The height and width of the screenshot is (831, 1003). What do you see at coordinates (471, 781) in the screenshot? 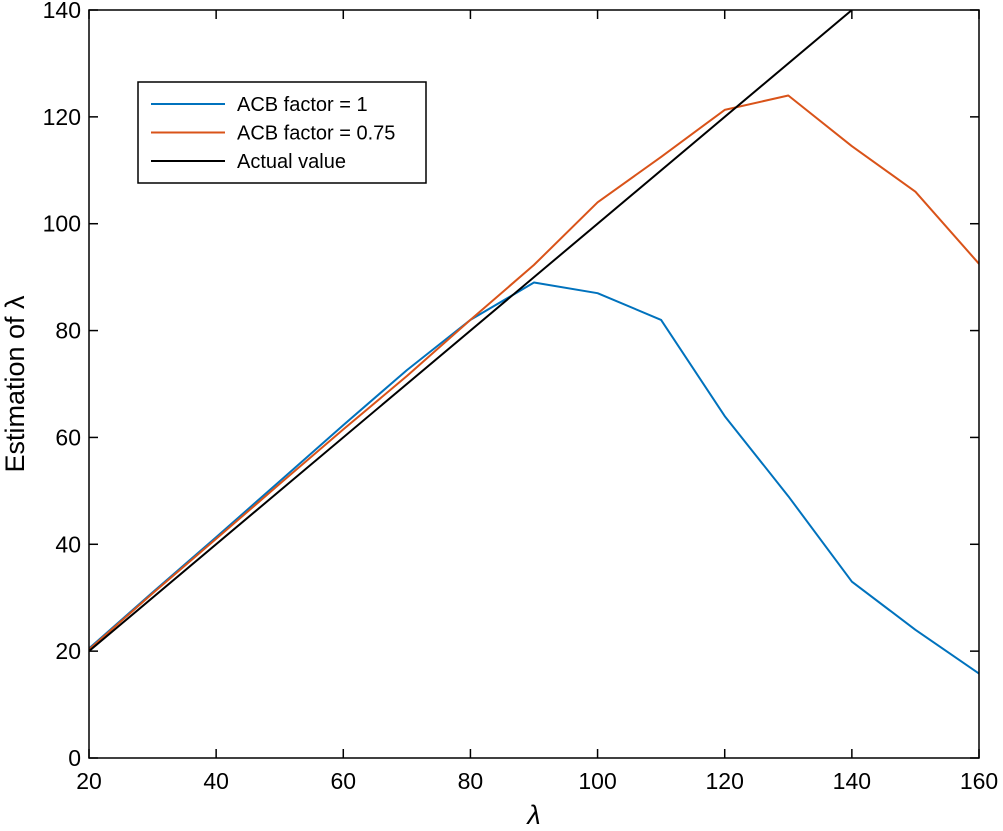
I see `x-tick-label: 80` at bounding box center [471, 781].